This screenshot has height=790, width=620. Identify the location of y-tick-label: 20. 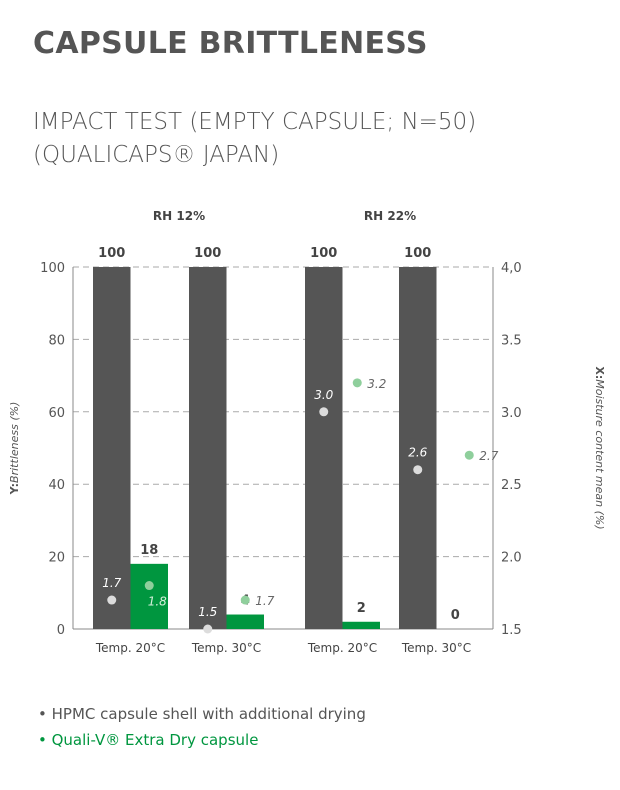
(56, 558).